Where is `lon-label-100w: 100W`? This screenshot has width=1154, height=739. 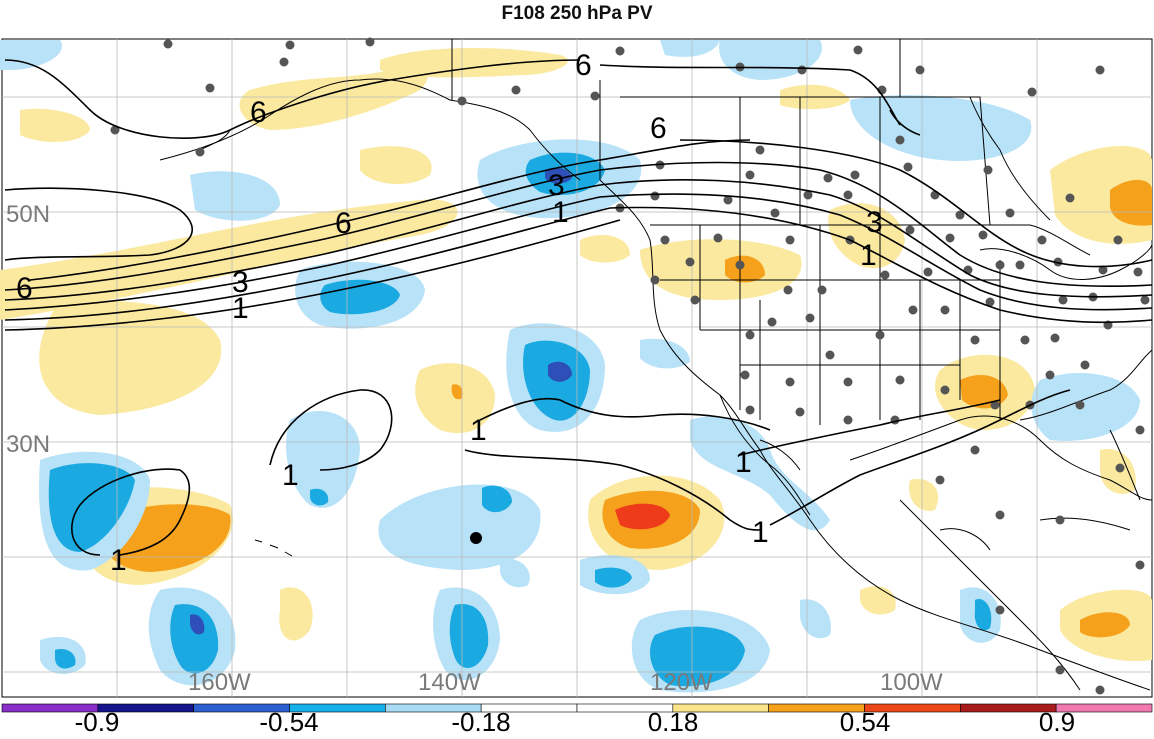
lon-label-100w: 100W is located at coordinates (911, 682).